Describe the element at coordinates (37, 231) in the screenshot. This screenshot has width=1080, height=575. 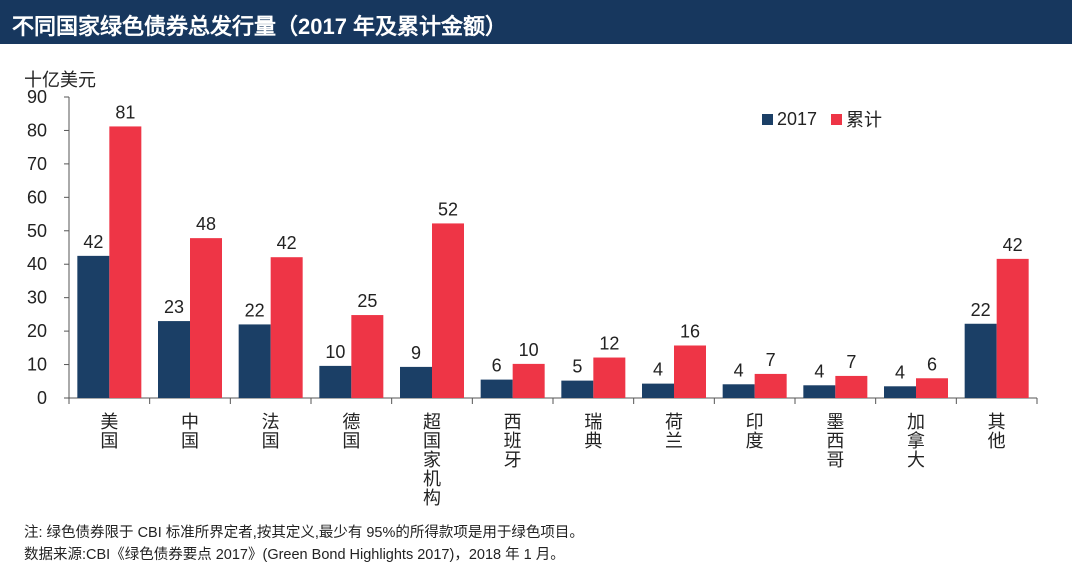
I see `y-tick-label: 50` at that location.